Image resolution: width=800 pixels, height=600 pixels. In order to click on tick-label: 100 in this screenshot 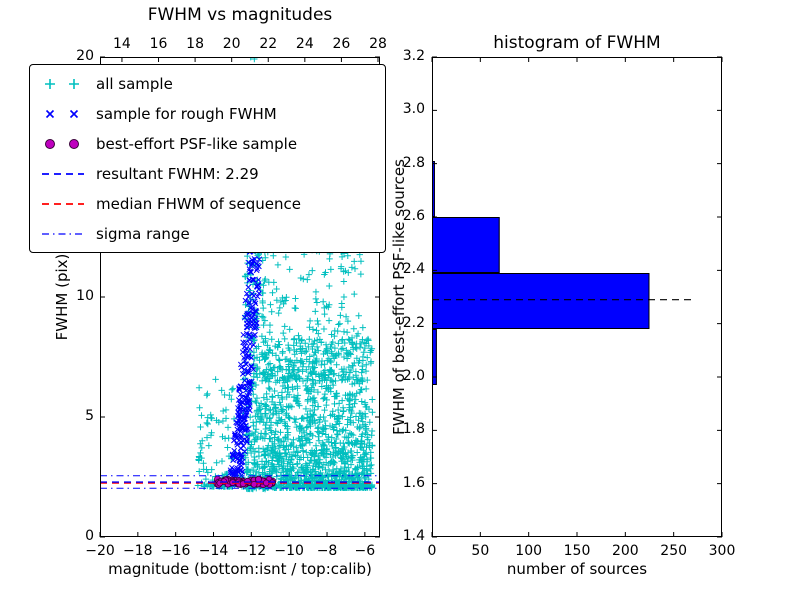, I will do `click(529, 551)`.